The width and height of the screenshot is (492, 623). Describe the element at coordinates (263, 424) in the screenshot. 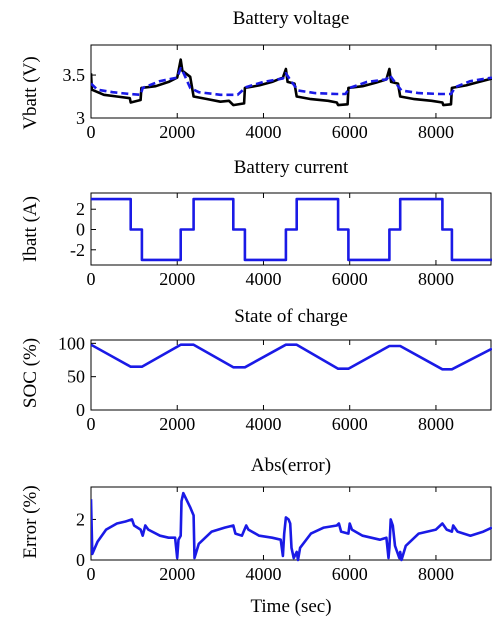

I see `soc-xtick-label: 4000` at that location.